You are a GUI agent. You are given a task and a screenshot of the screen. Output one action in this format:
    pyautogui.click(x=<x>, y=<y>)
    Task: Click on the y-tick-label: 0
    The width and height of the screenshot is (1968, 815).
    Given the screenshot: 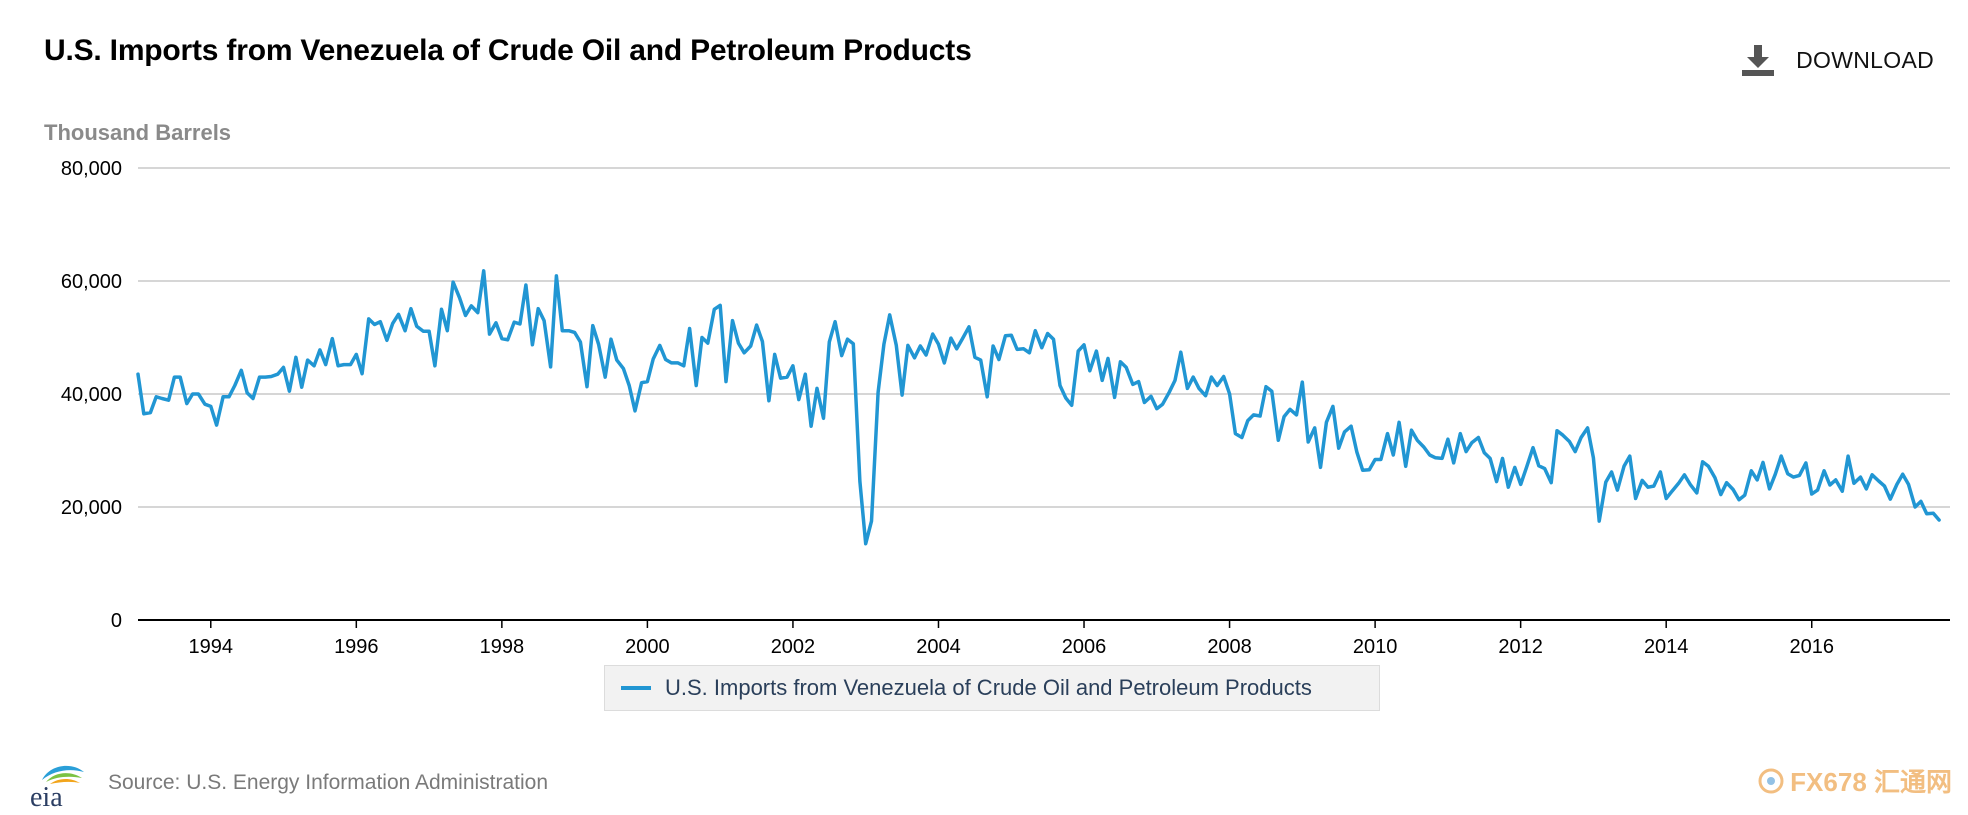 What is the action you would take?
    pyautogui.click(x=116, y=621)
    